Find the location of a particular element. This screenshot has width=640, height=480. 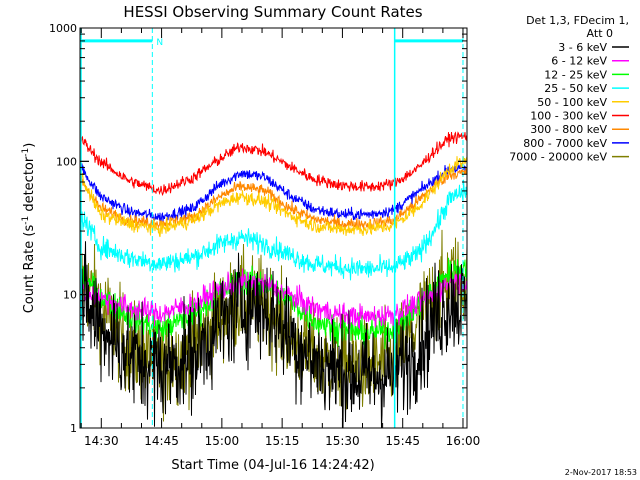

chart-title: HESSI Observing Summary Count Rates is located at coordinates (272, 12).